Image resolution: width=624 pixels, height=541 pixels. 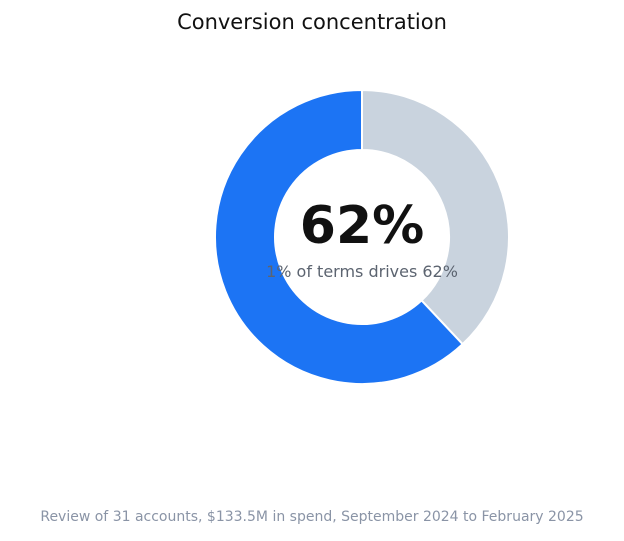 I want to click on donut-slice-remaining, so click(x=435, y=217).